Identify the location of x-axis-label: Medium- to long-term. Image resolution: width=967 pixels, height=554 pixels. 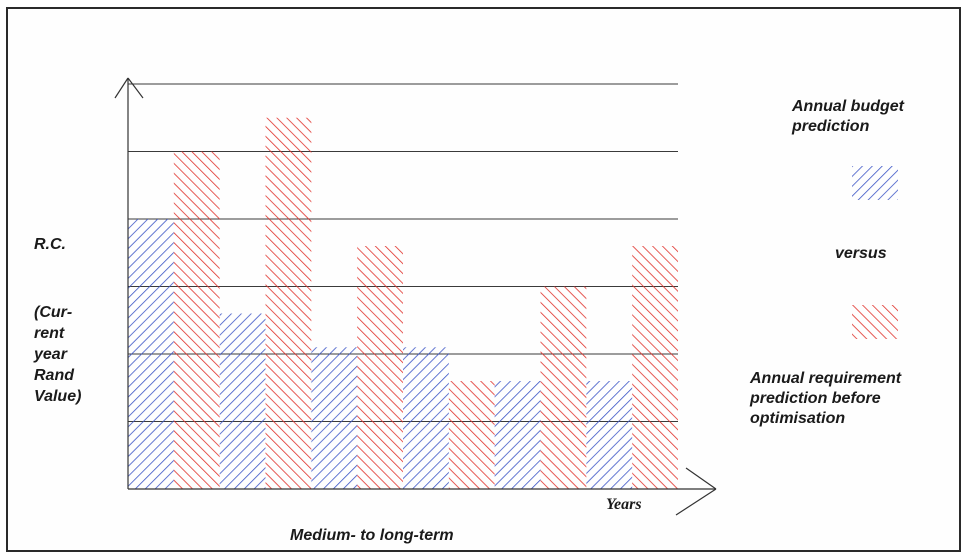
(372, 535).